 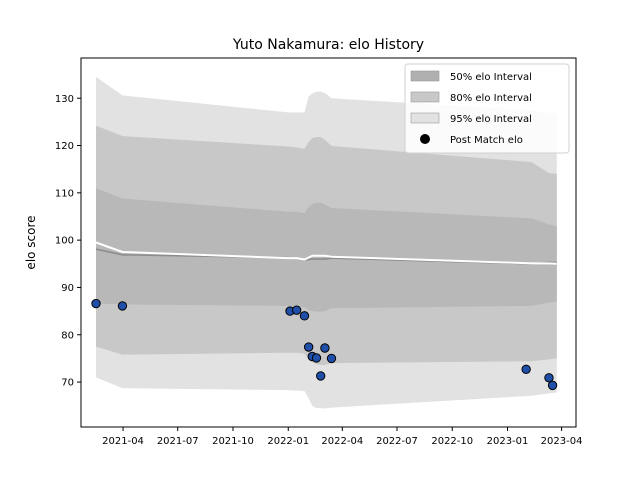 What do you see at coordinates (64, 99) in the screenshot?
I see `y-tick-label: 130` at bounding box center [64, 99].